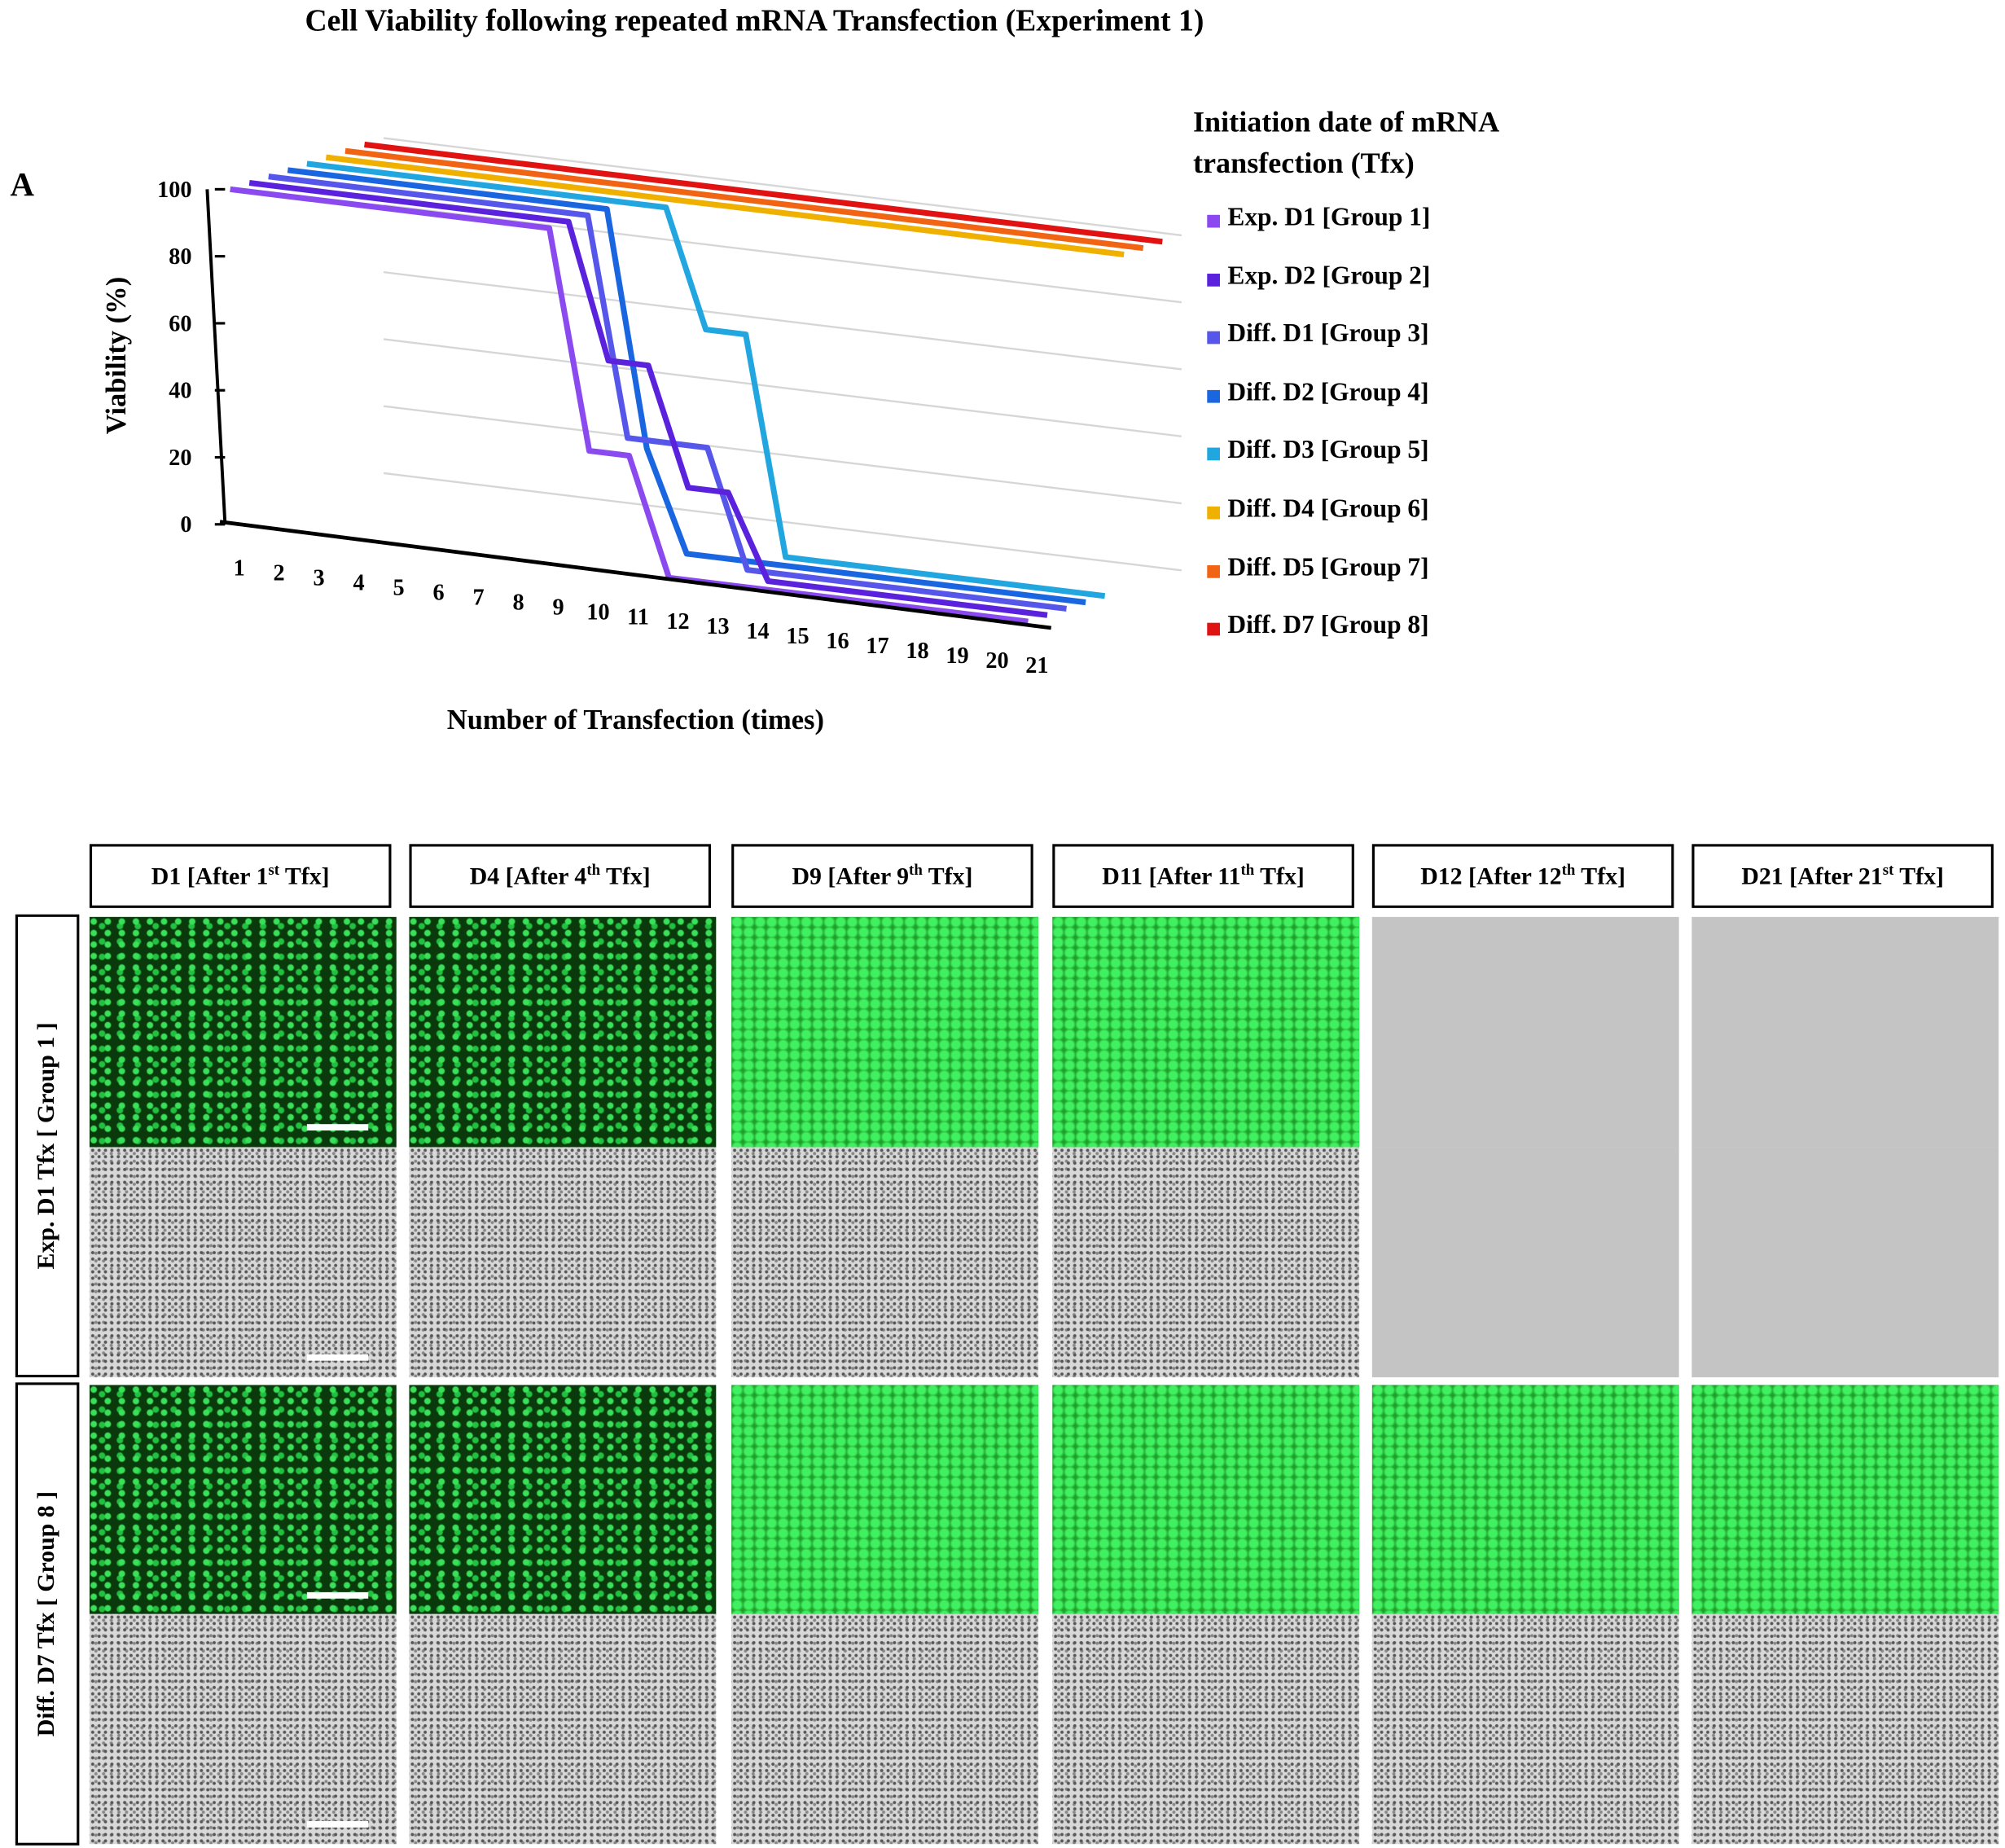  I want to click on header-text: D9 [After 9th Tfx], so click(882, 876).